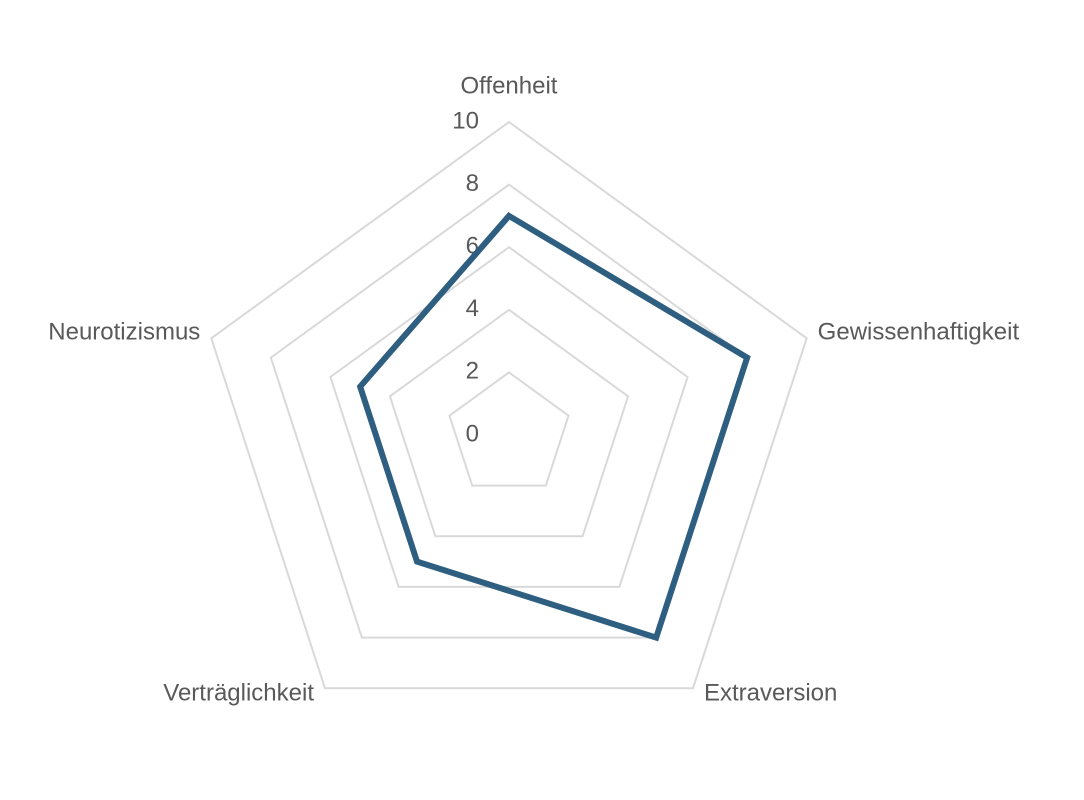 This screenshot has width=1084, height=800. I want to click on category-label: Extraversion, so click(770, 693).